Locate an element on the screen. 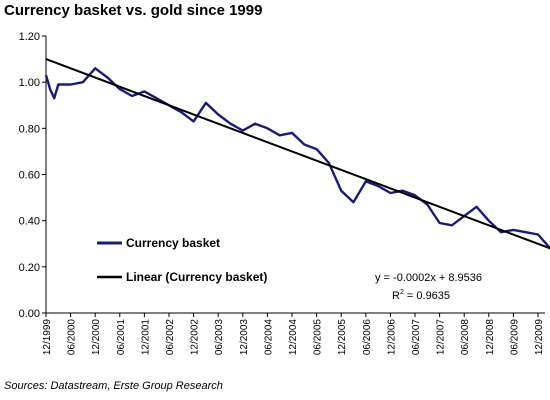 This screenshot has height=400, width=550. x-tick-label: 06/2004 is located at coordinates (268, 337).